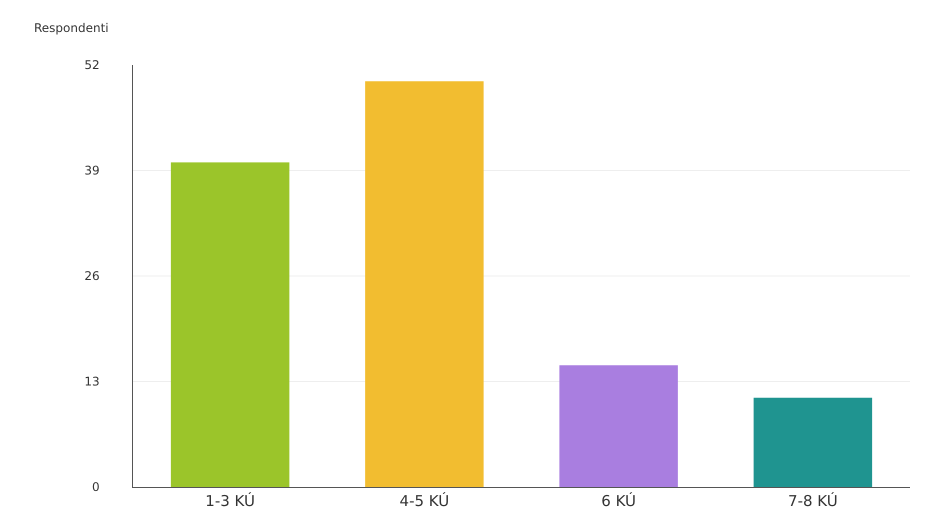 This screenshot has width=925, height=521. Describe the element at coordinates (813, 501) in the screenshot. I see `x-tick-label: 7-8 KÚ` at that location.